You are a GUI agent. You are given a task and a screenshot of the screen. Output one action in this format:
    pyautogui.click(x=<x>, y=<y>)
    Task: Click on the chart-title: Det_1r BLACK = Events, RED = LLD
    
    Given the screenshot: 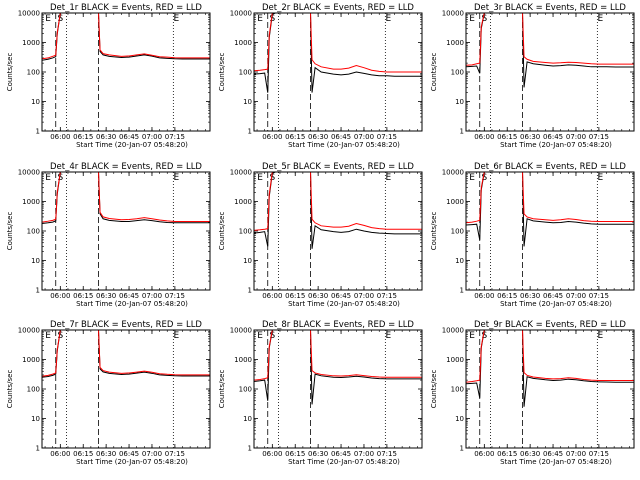 What is the action you would take?
    pyautogui.click(x=126, y=8)
    